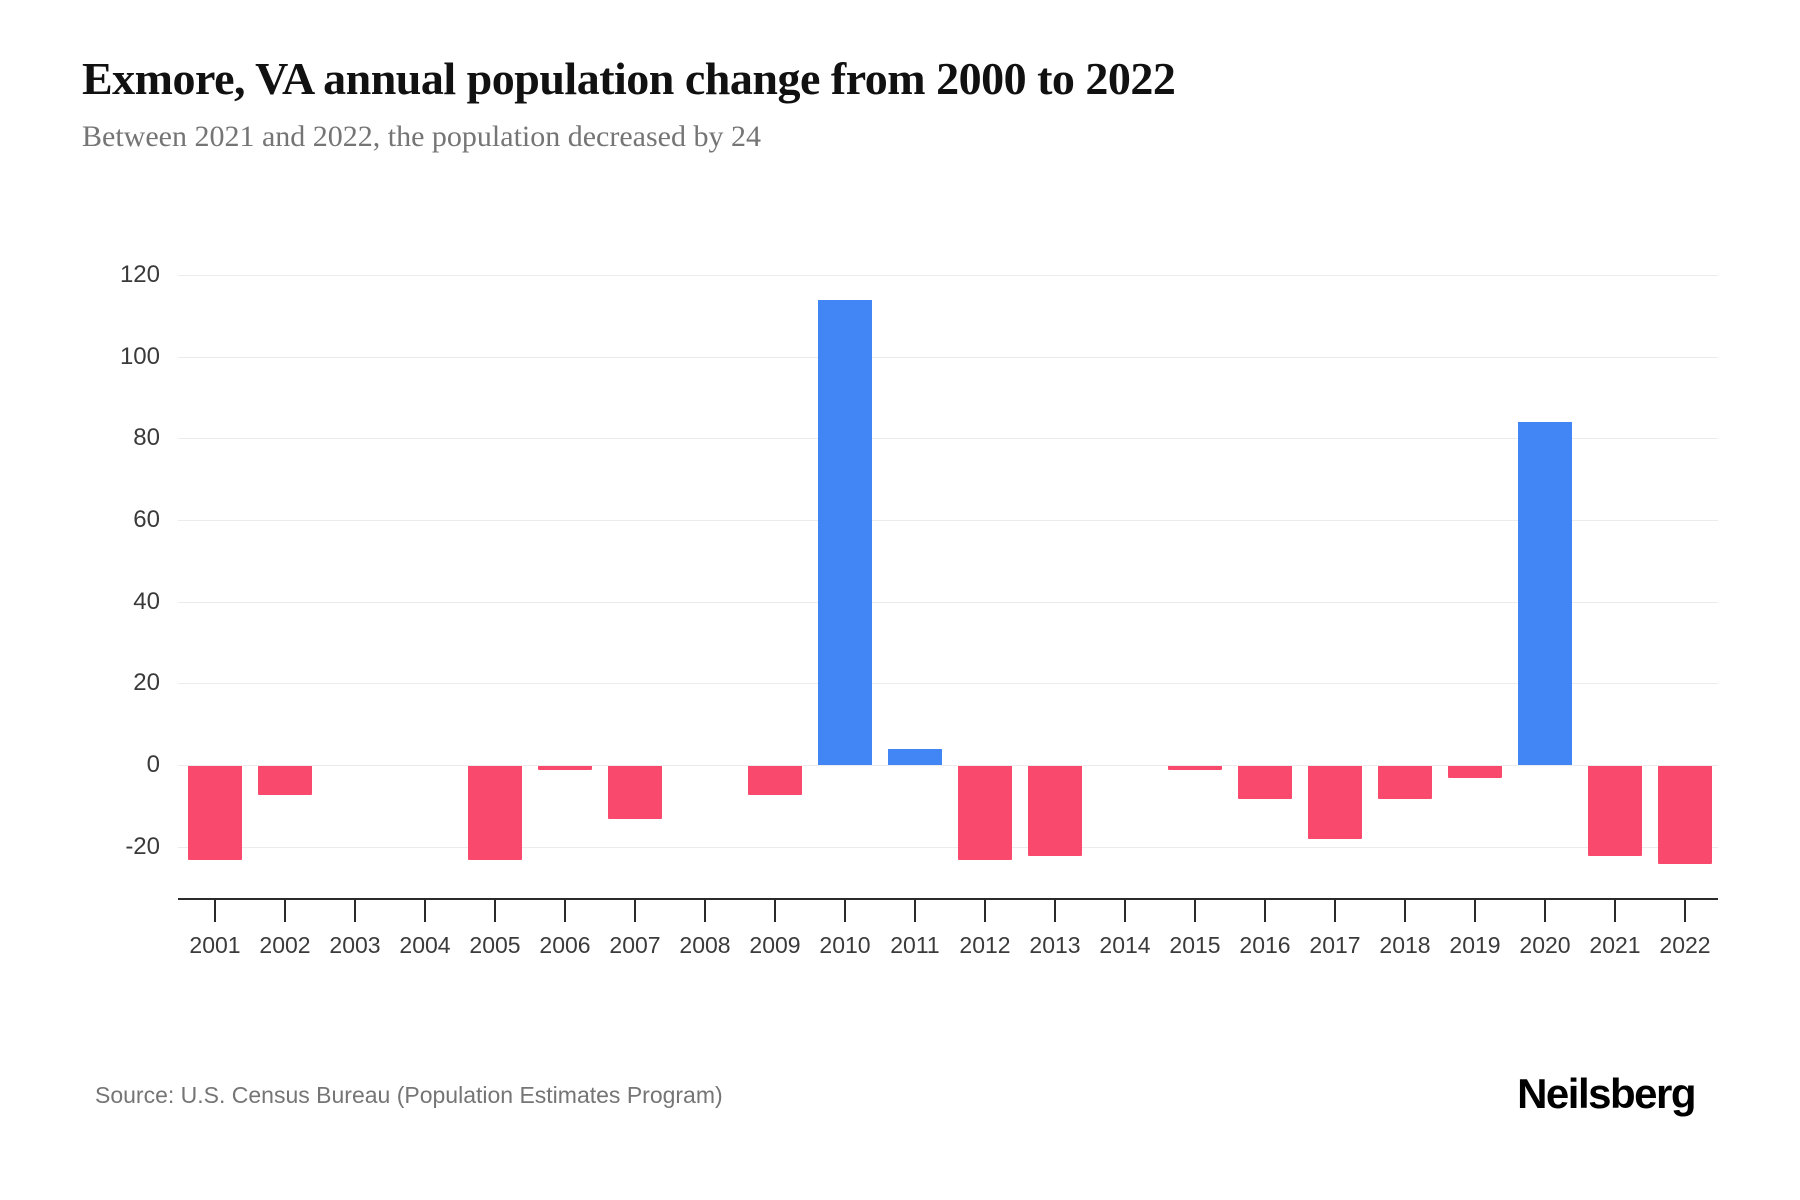 The height and width of the screenshot is (1200, 1800). Describe the element at coordinates (1606, 1093) in the screenshot. I see `neilsberg-logo: Neilsberg` at that location.